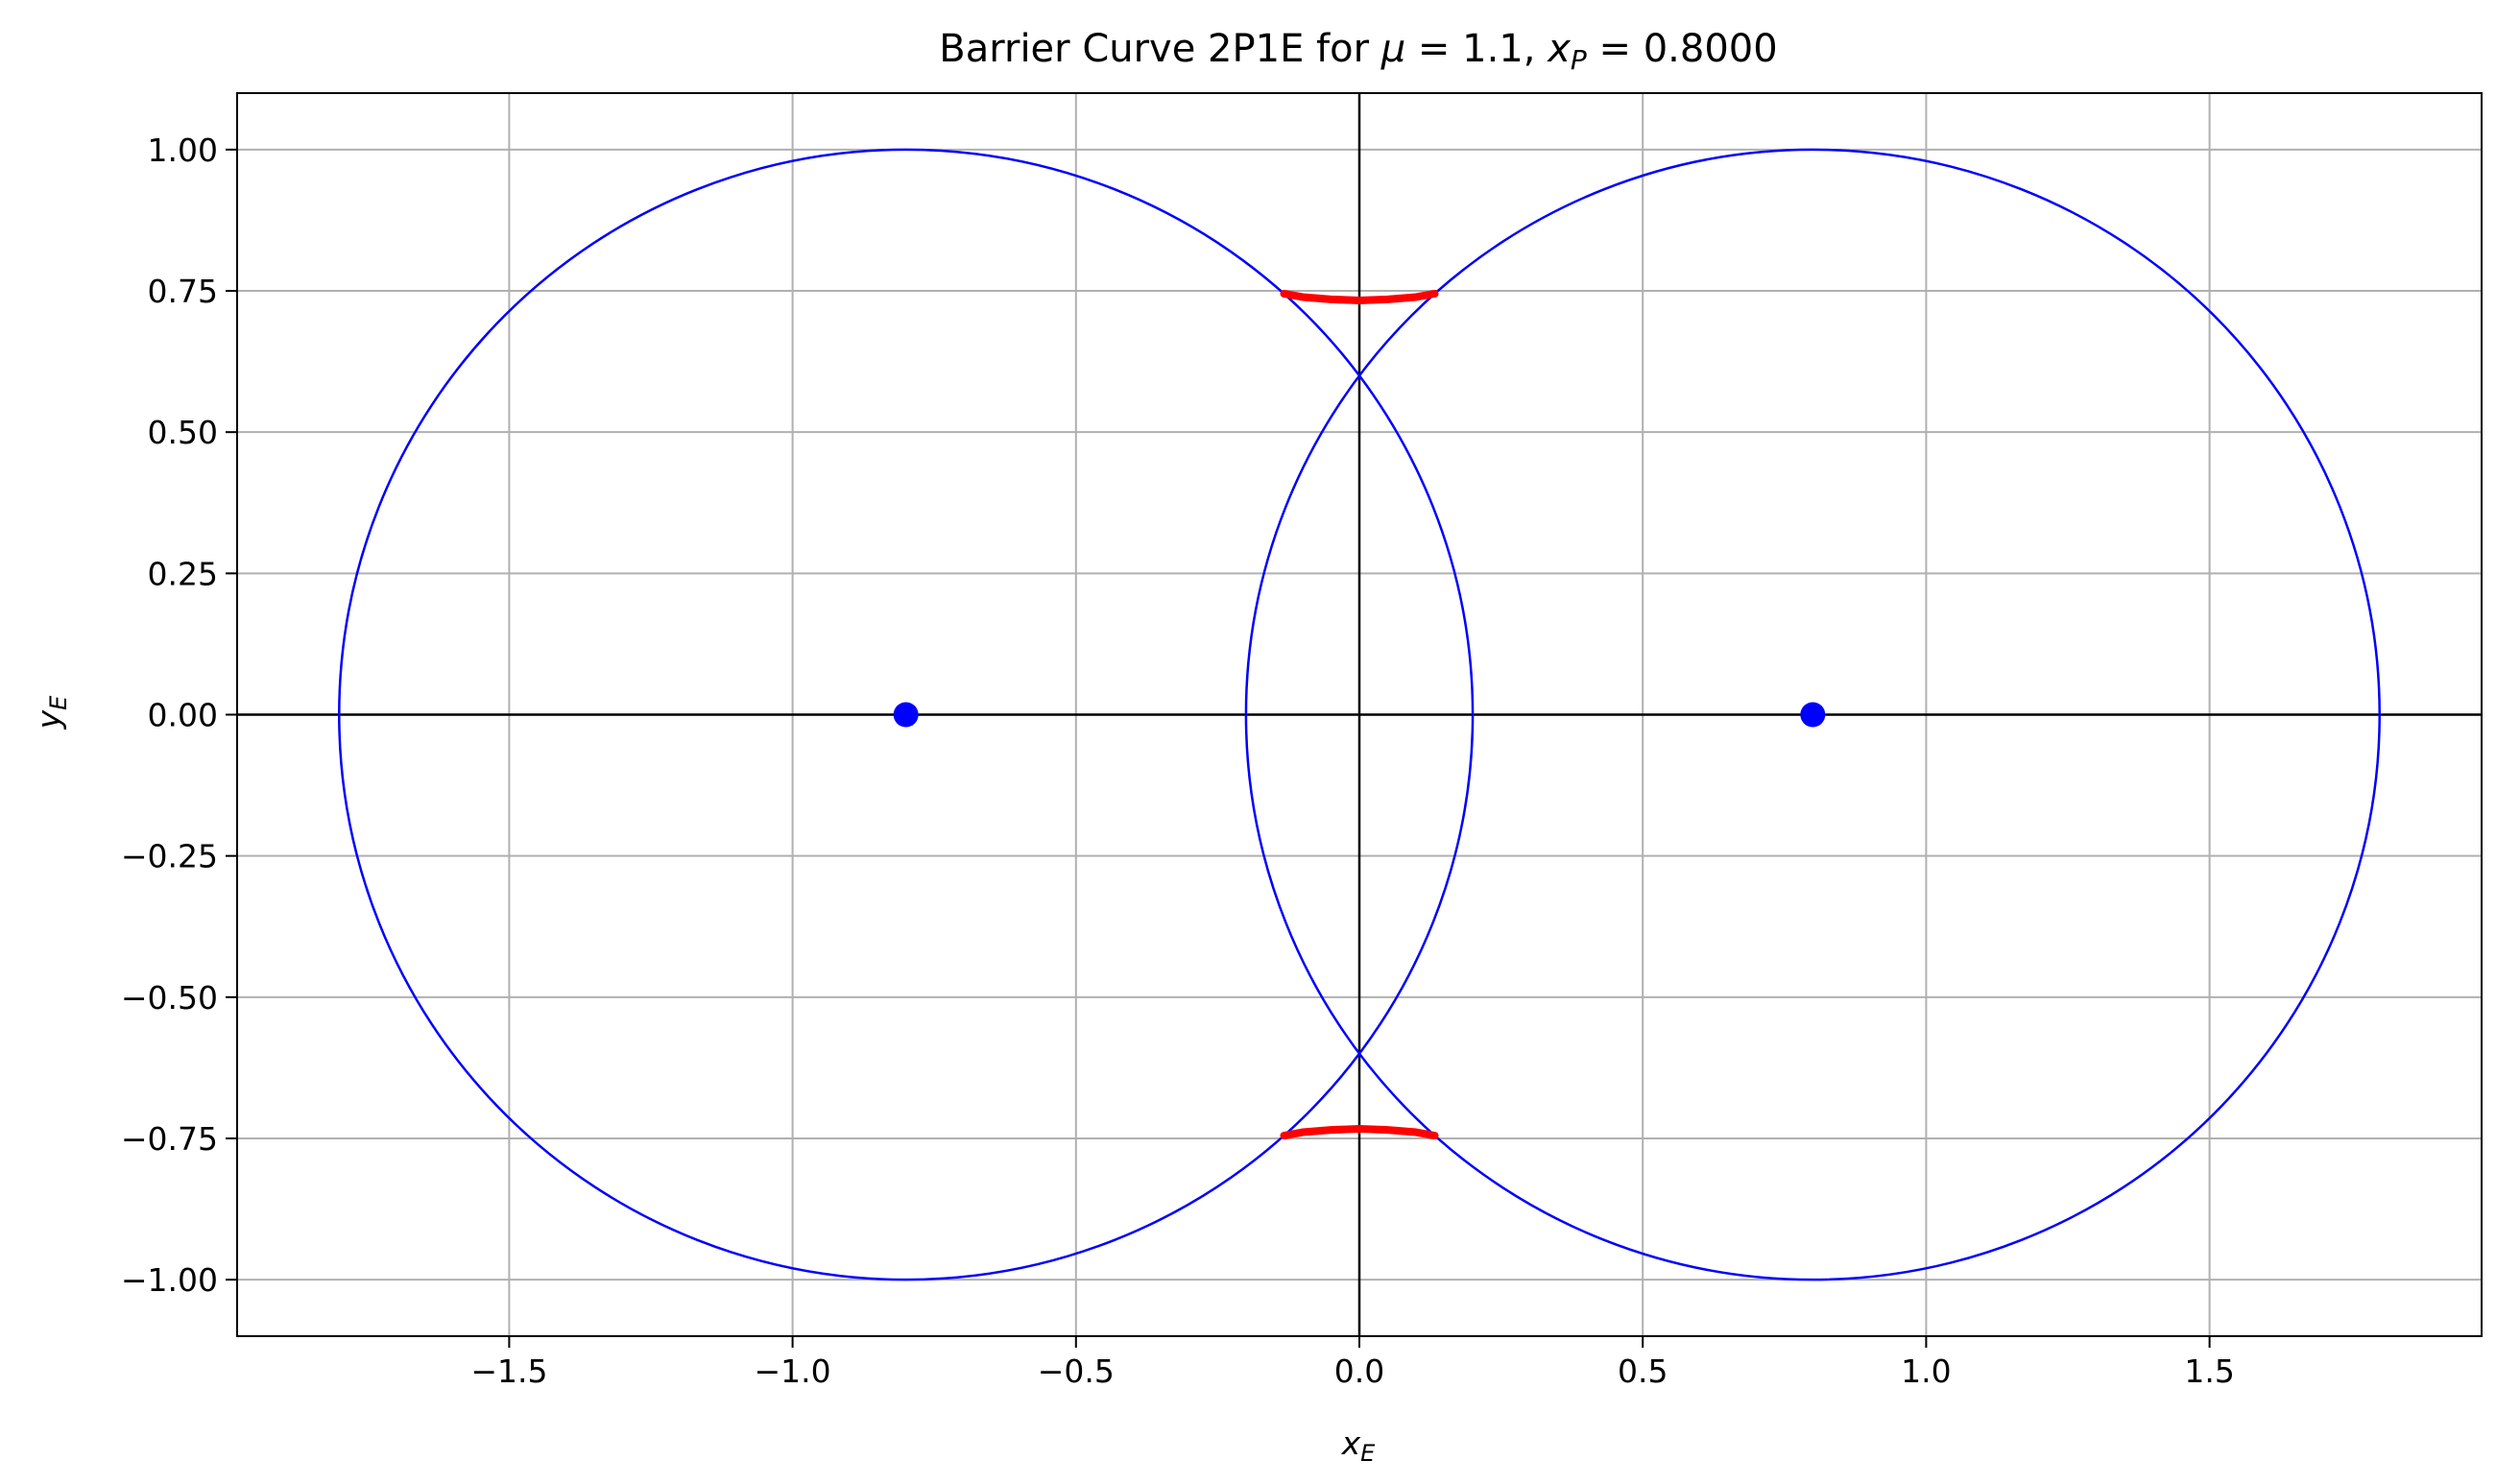 This screenshot has width=2496, height=1484. I want to click on y-tick-label: −0.50, so click(169, 998).